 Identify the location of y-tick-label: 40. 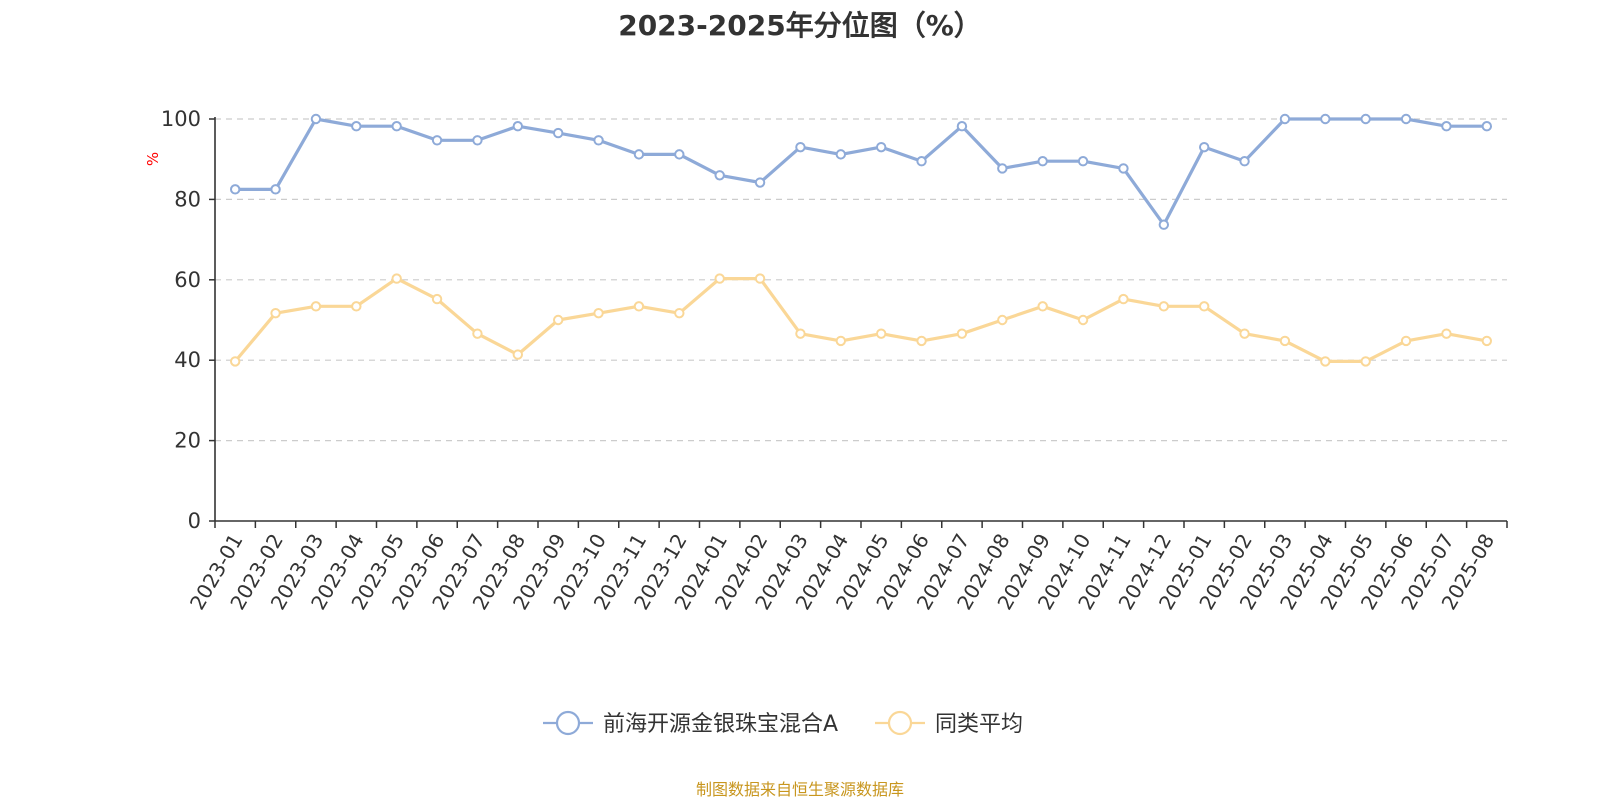
(187, 360).